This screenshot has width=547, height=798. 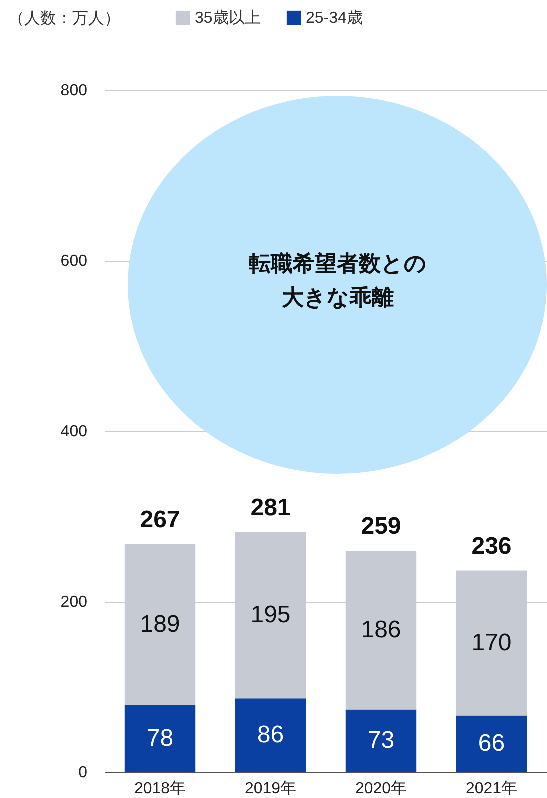 I want to click on y-tick-label: 800, so click(x=74, y=91).